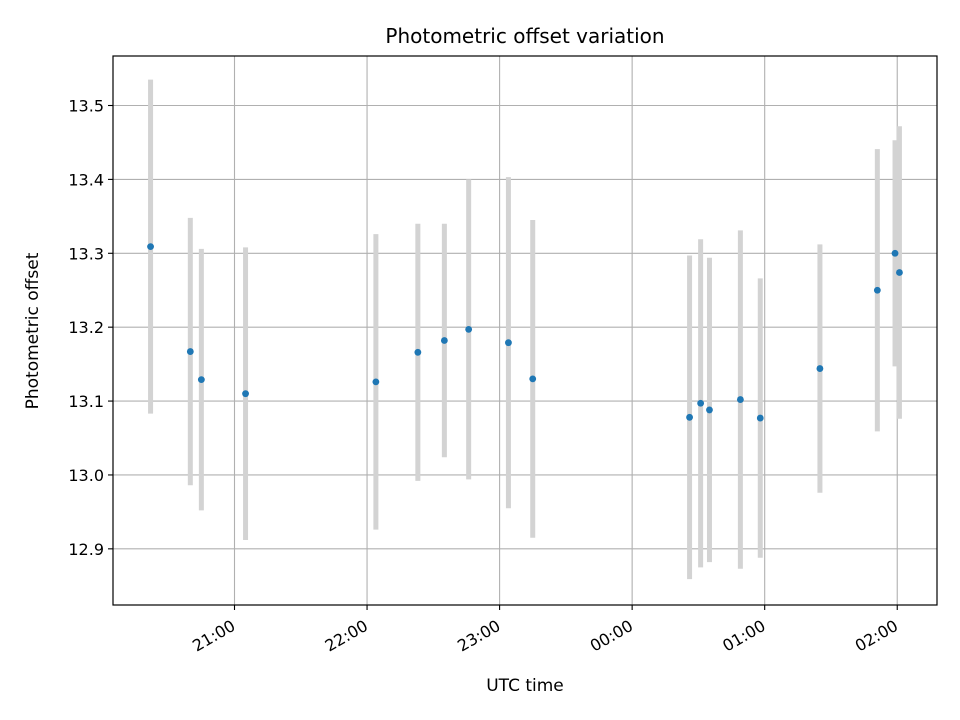 The width and height of the screenshot is (960, 720). I want to click on y-axis-label: Photometric offset, so click(33, 330).